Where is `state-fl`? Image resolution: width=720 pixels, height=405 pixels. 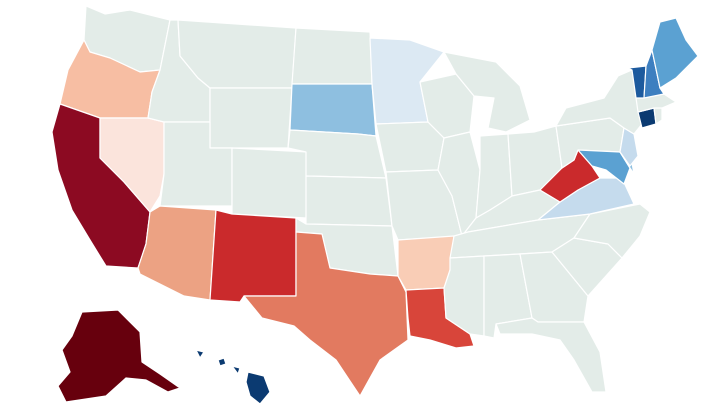
state-fl is located at coordinates (551, 355).